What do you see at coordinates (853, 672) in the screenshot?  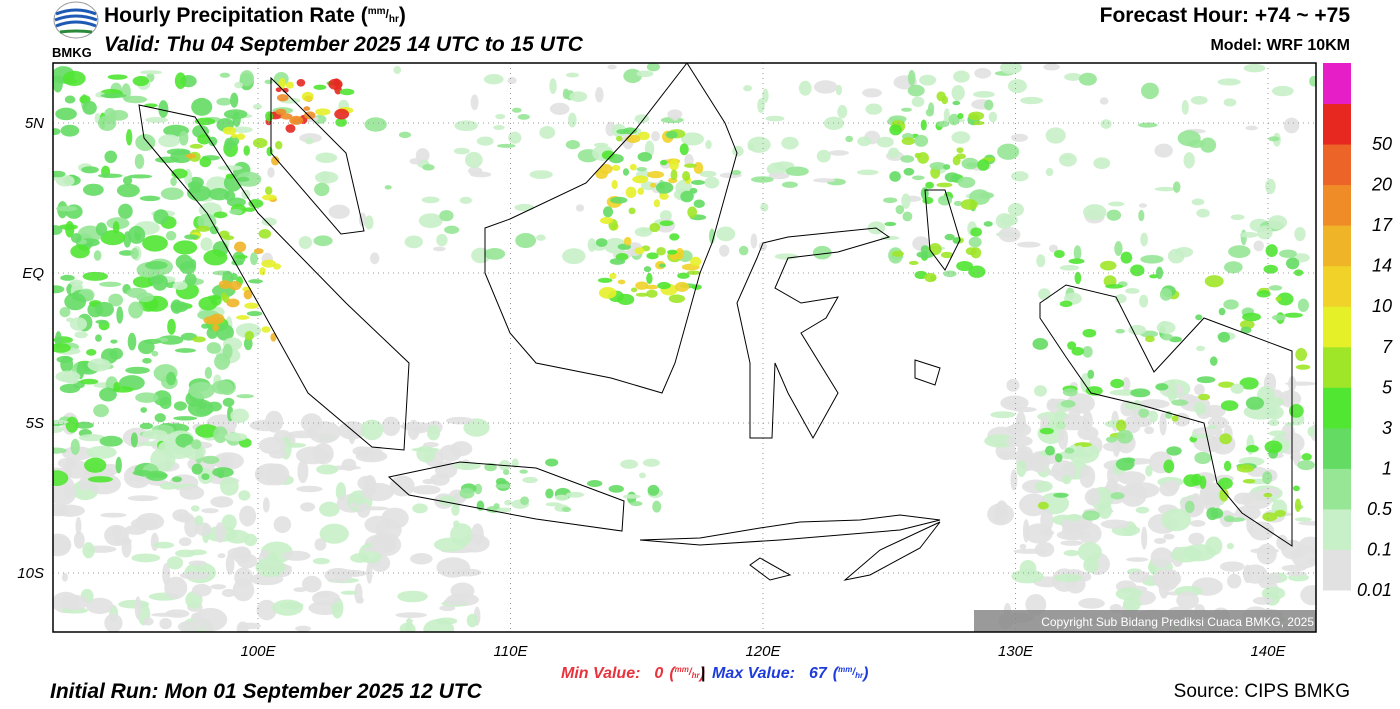 I see `max-unit-slash: /` at bounding box center [853, 672].